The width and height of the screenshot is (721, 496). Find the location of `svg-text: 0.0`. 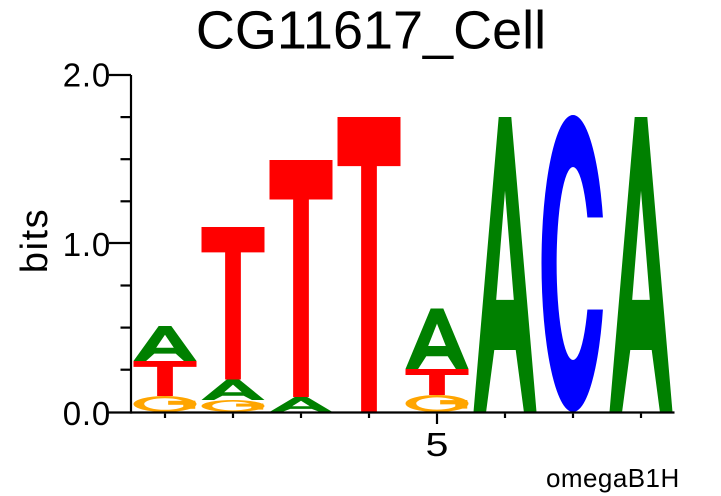

svg-text: 0.0 is located at coordinates (87, 413).